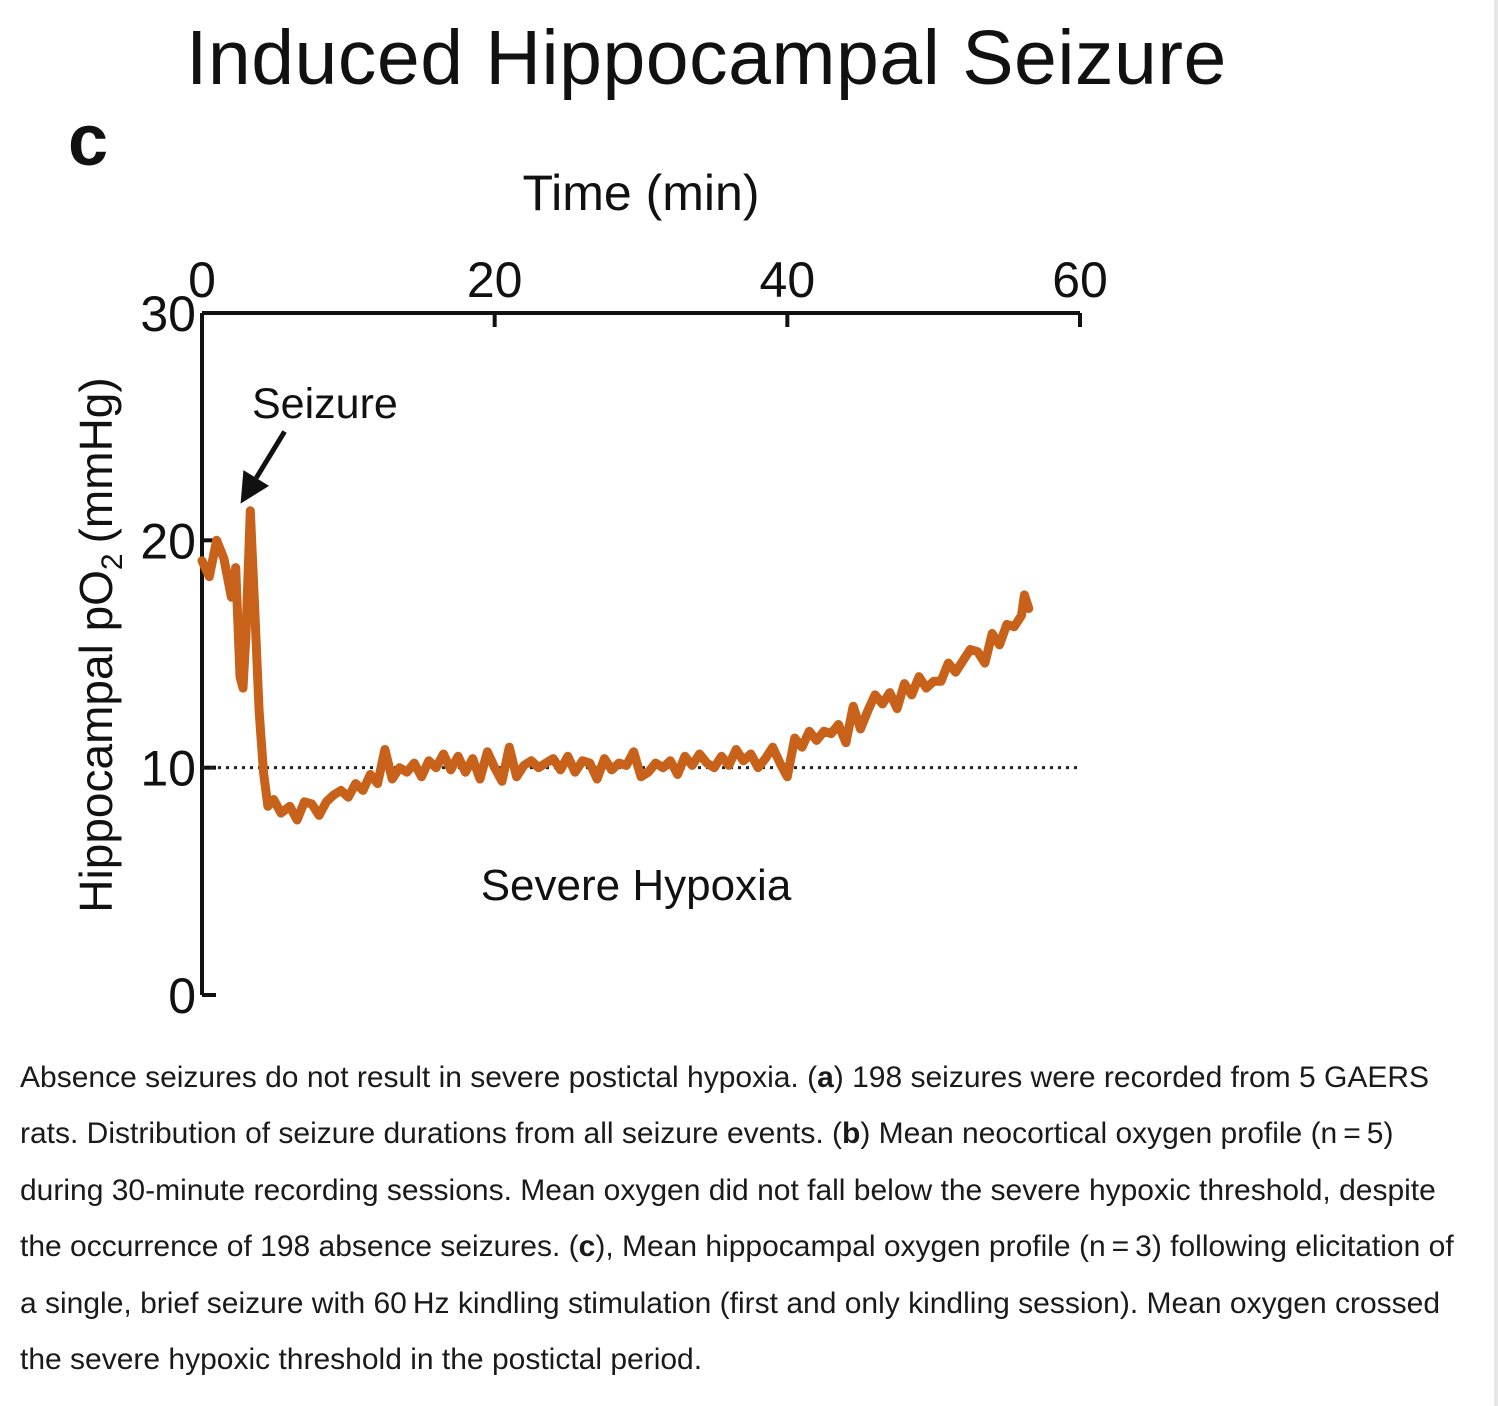 The height and width of the screenshot is (1406, 1498). What do you see at coordinates (825, 1077) in the screenshot?
I see `caption-label-a: a` at bounding box center [825, 1077].